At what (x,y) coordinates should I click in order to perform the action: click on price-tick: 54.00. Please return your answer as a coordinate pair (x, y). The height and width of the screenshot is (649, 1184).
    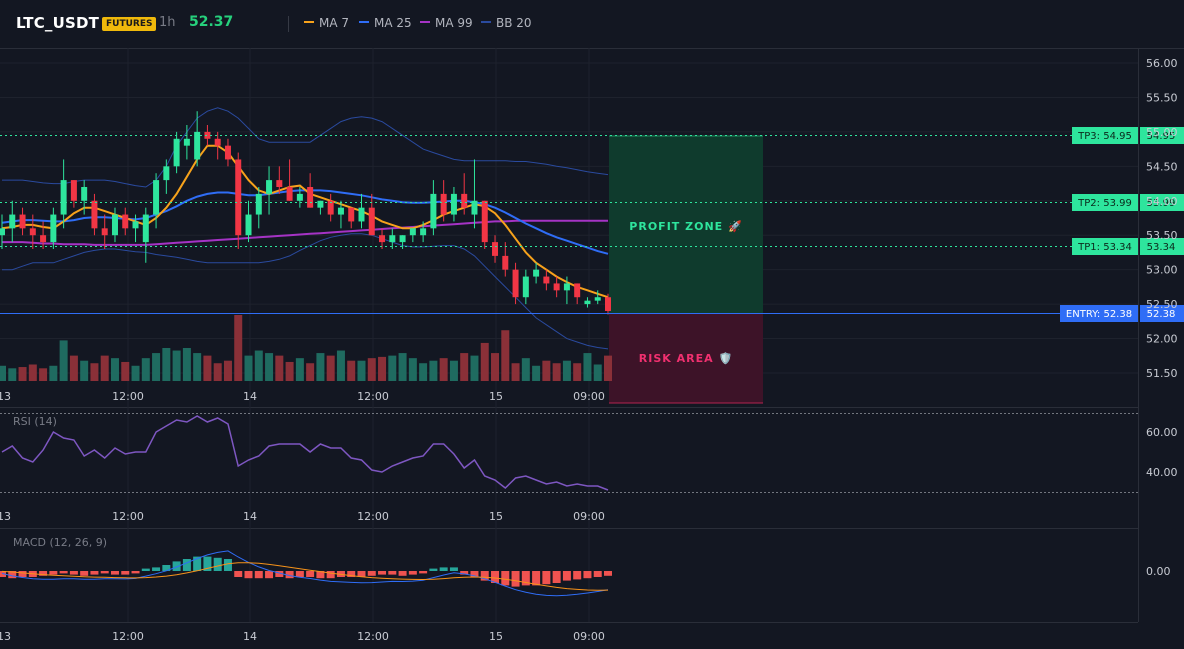
    Looking at the image, I should click on (1162, 201).